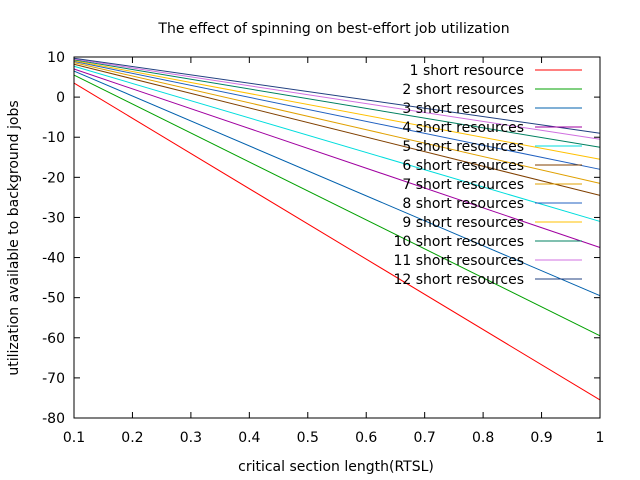  What do you see at coordinates (463, 204) in the screenshot?
I see `legend-label: 8 short resources` at bounding box center [463, 204].